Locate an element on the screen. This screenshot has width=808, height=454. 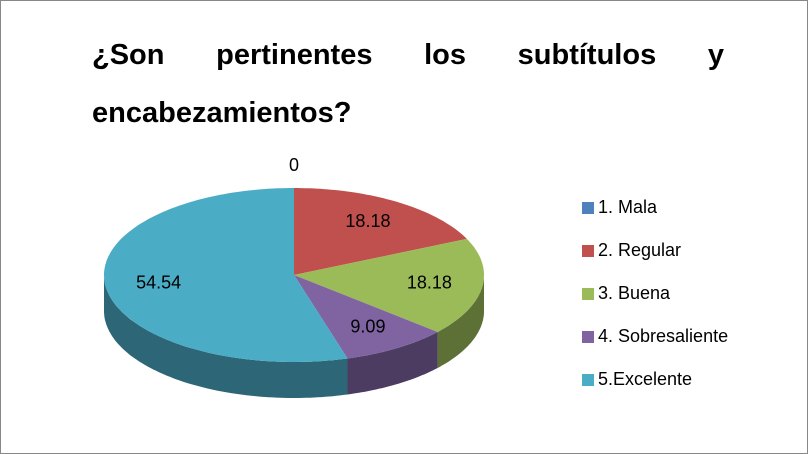
legend-label: 1. Mala is located at coordinates (628, 207).